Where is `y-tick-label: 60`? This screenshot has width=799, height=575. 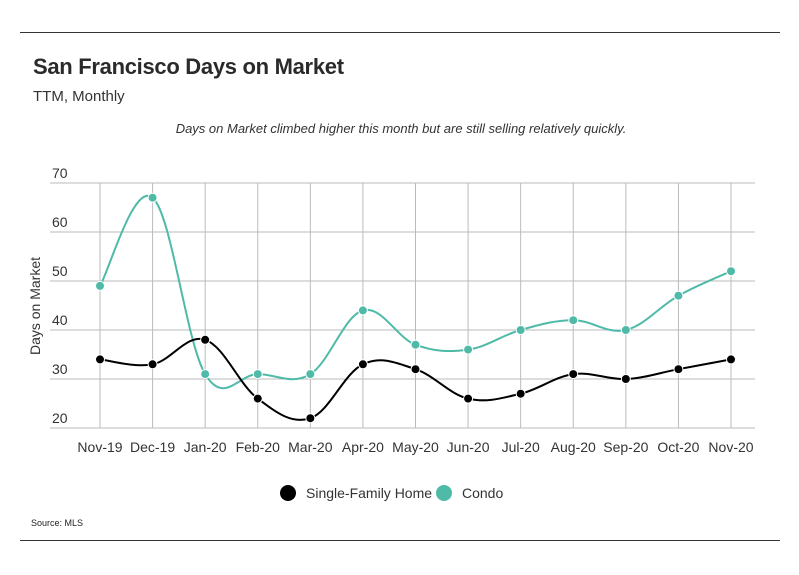 y-tick-label: 60 is located at coordinates (60, 222).